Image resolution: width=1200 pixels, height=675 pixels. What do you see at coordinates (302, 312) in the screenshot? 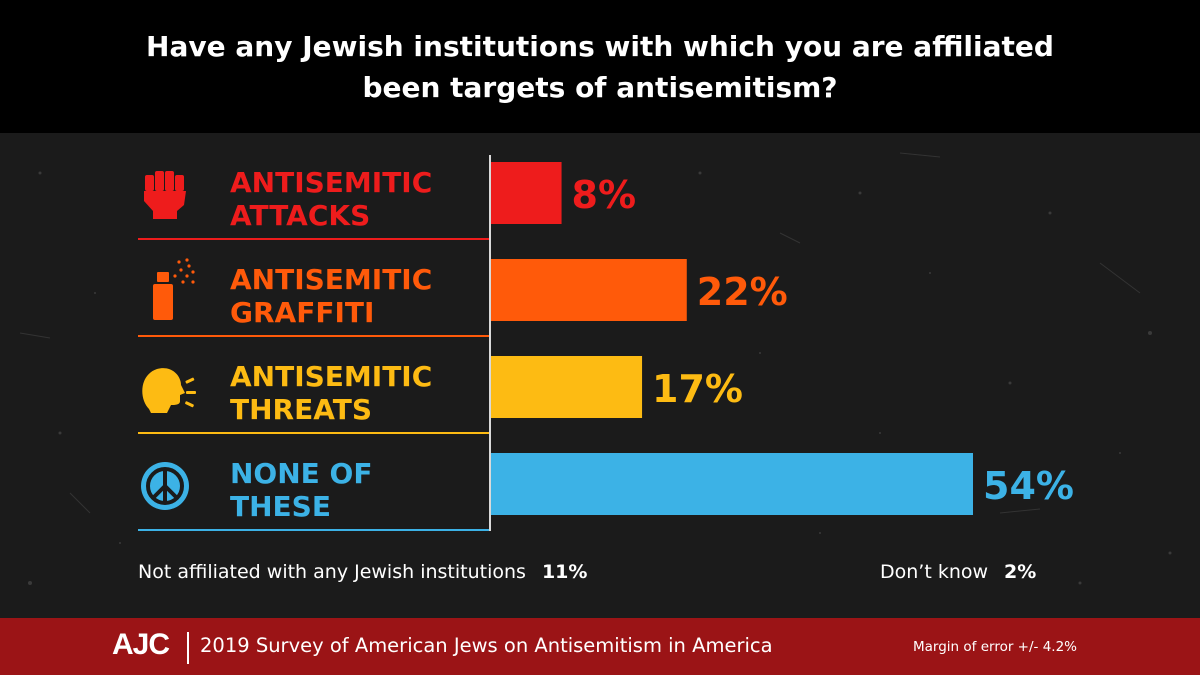
I see `category-label-line2: GRAFFITI` at bounding box center [302, 312].